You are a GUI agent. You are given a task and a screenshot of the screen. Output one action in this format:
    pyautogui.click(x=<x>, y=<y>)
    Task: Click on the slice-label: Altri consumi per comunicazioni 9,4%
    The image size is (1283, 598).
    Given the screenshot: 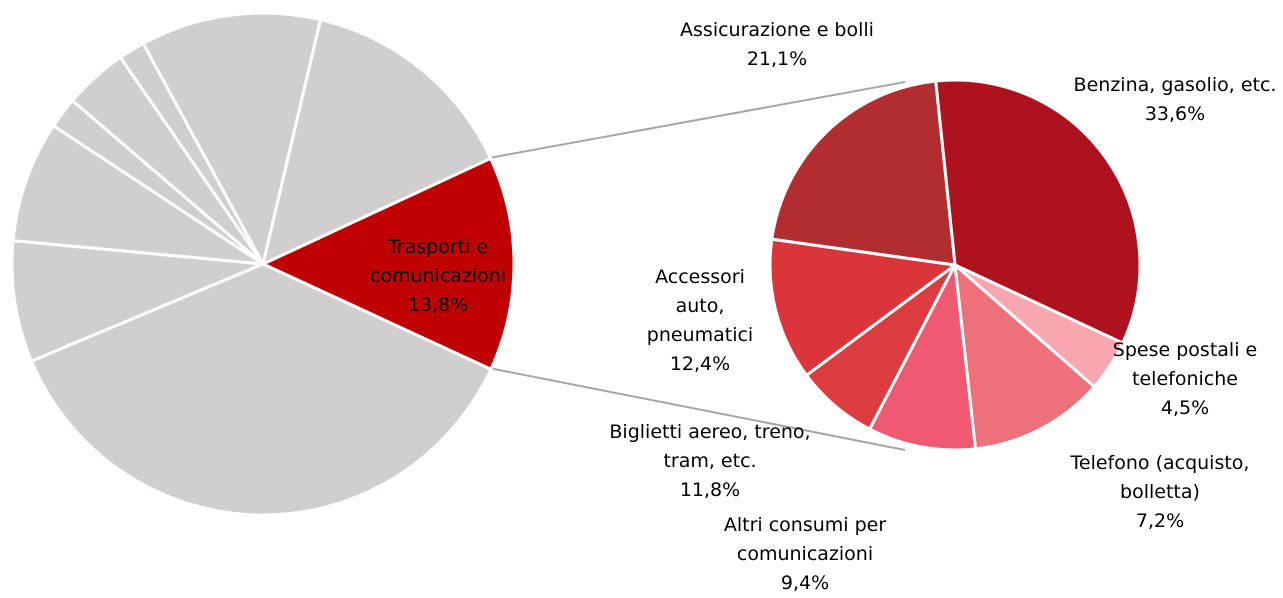 What is the action you would take?
    pyautogui.click(x=805, y=554)
    